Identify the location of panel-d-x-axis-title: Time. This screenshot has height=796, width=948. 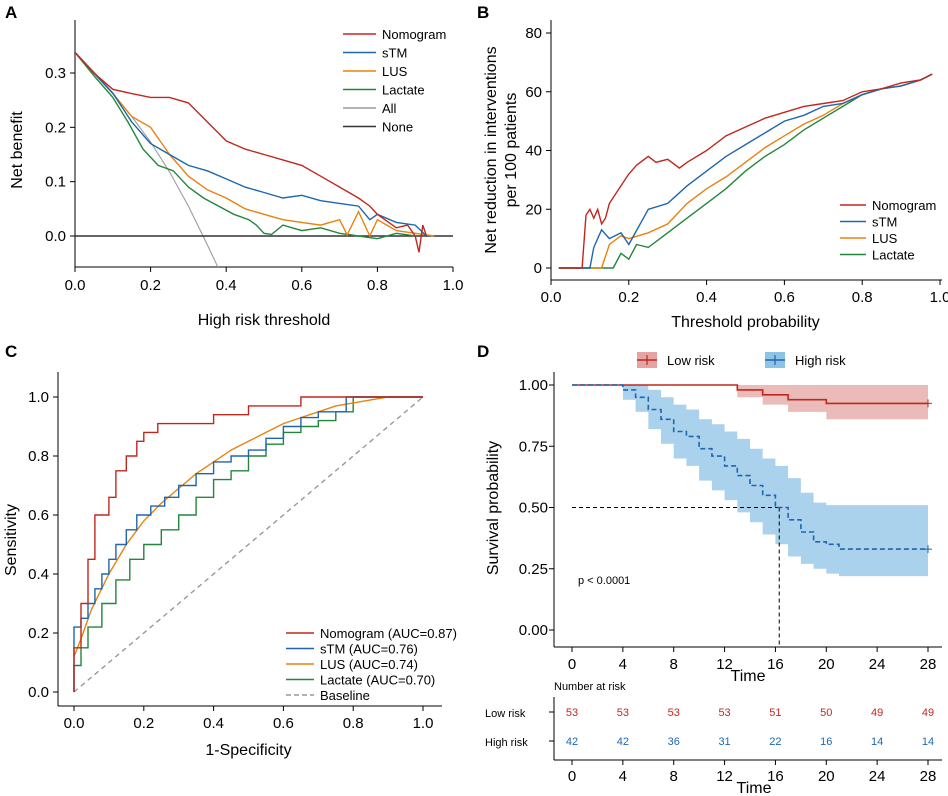
(748, 676).